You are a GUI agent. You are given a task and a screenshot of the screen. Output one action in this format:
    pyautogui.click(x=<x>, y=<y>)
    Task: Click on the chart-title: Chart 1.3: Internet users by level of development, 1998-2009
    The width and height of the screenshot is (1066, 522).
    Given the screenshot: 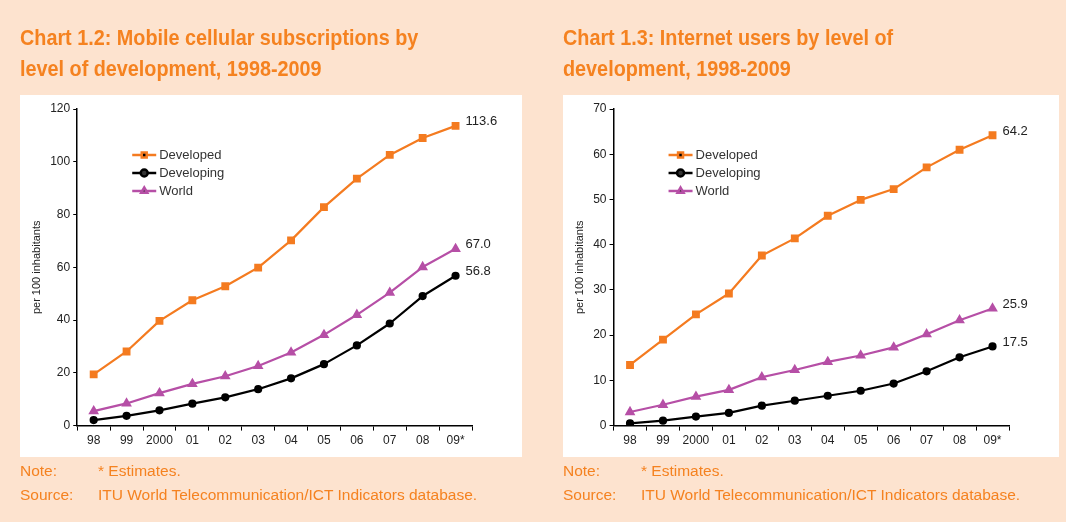 What is the action you would take?
    pyautogui.click(x=729, y=53)
    